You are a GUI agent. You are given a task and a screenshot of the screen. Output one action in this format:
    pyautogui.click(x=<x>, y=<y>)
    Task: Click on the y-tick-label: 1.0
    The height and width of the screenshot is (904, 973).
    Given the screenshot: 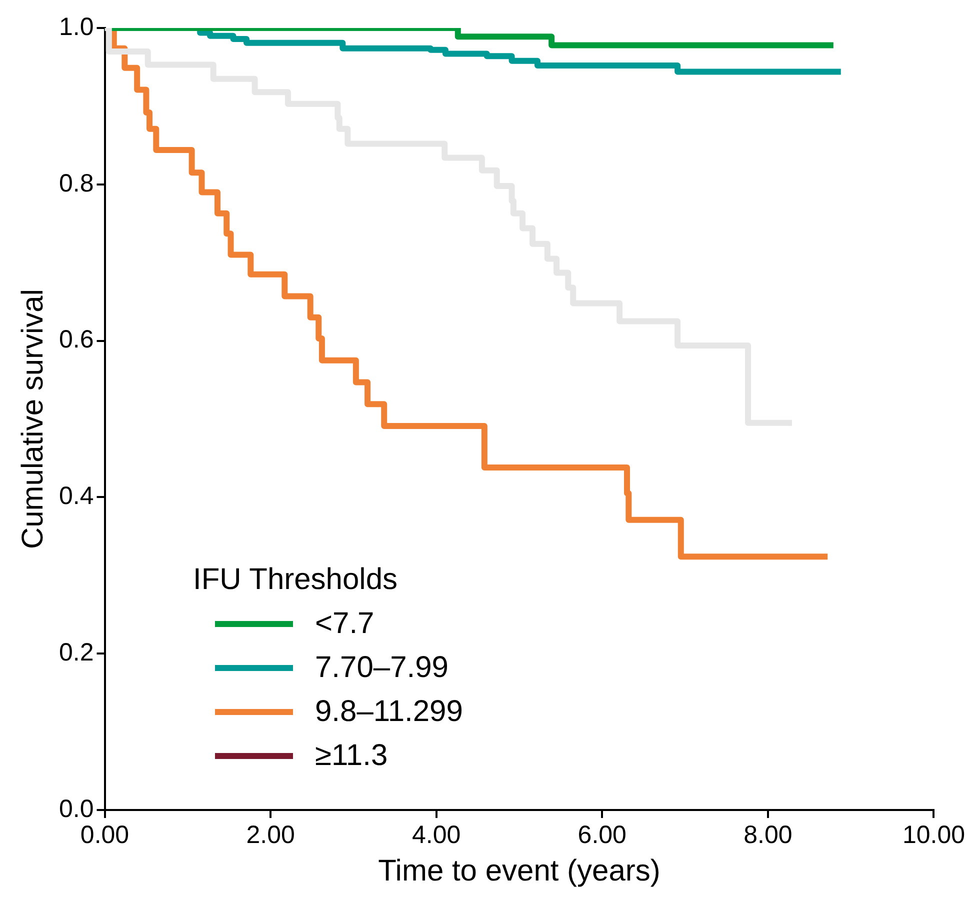 What is the action you would take?
    pyautogui.click(x=76, y=26)
    